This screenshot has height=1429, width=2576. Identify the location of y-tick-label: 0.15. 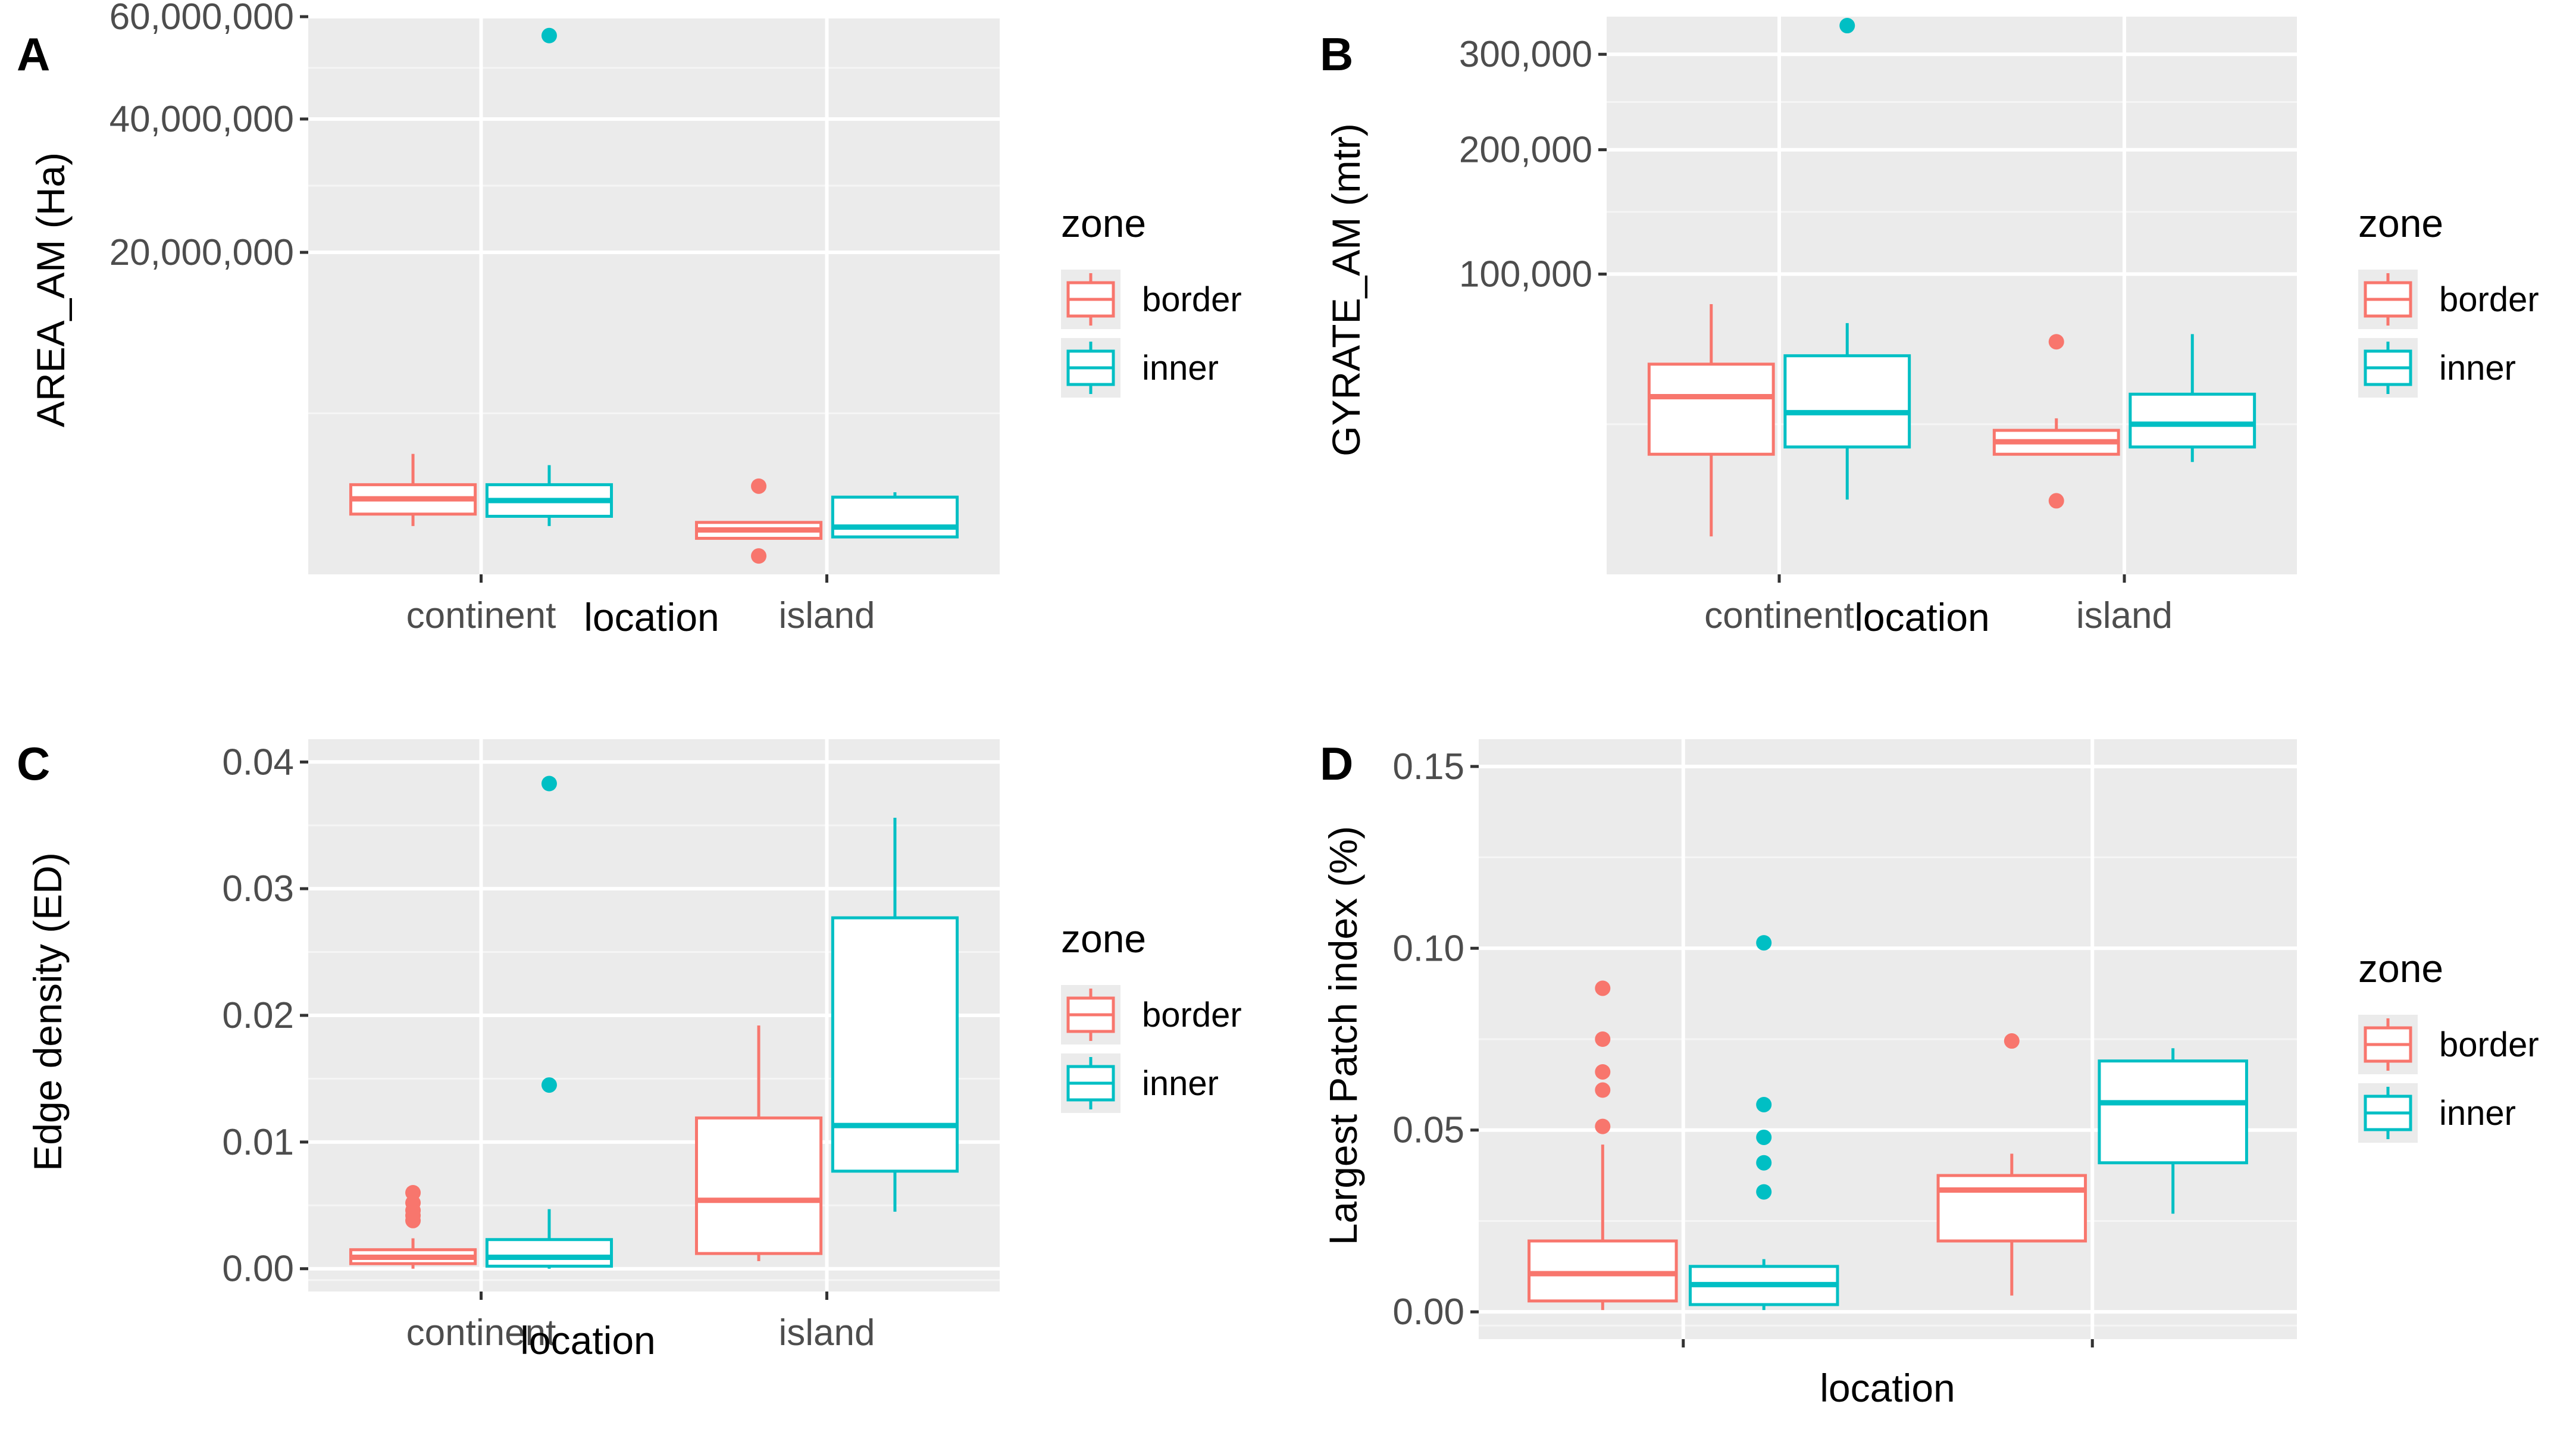
(1428, 766).